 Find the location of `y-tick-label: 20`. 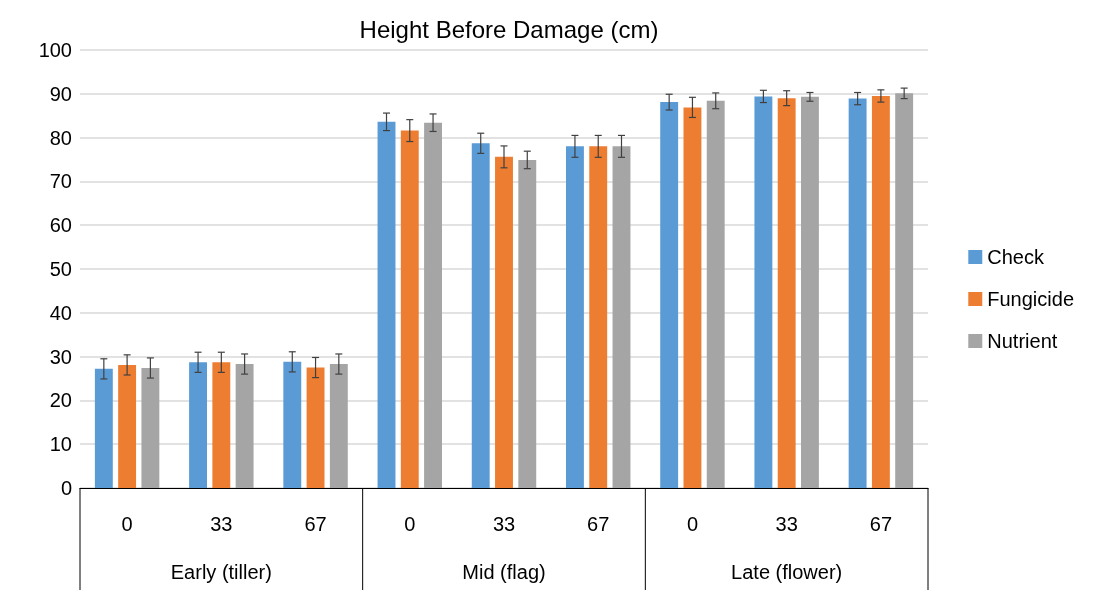

y-tick-label: 20 is located at coordinates (60, 400).